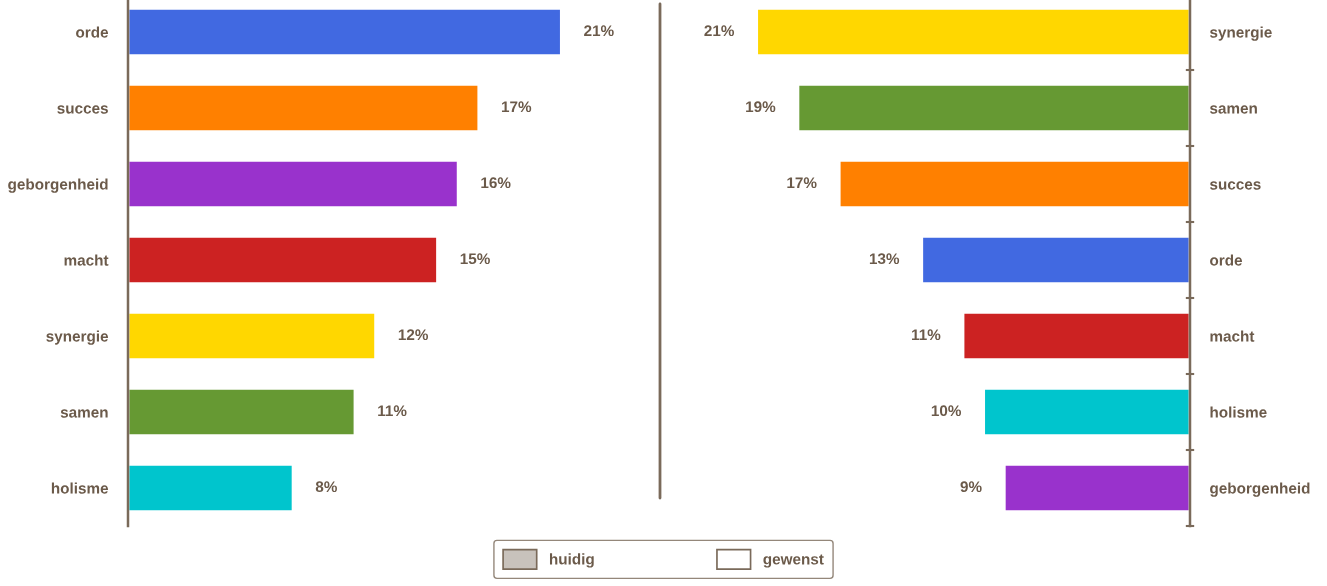 The image size is (1327, 586). I want to click on data-label: 19%, so click(761, 107).